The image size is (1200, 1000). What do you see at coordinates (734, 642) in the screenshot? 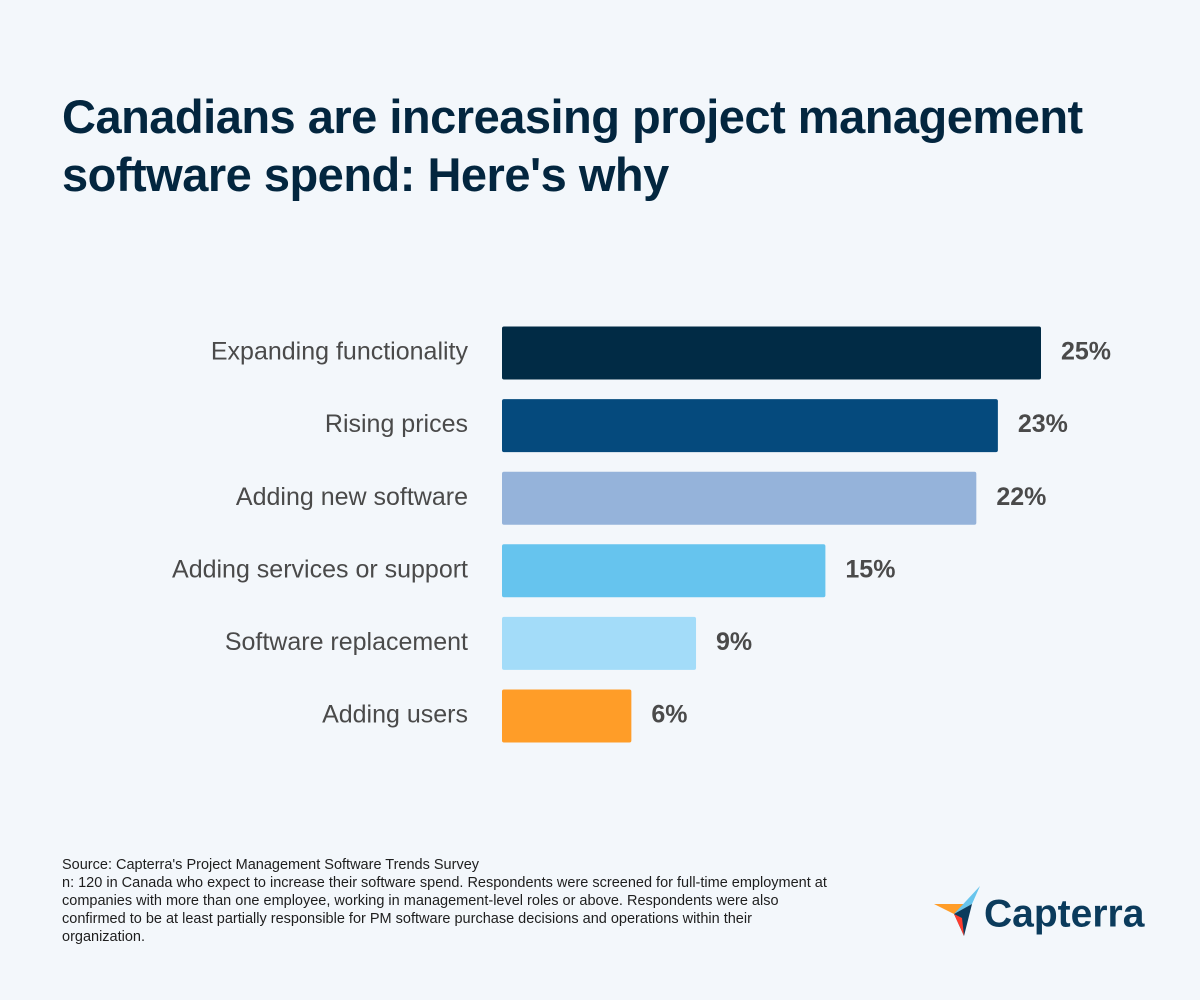
I see `value-label: 9%` at bounding box center [734, 642].